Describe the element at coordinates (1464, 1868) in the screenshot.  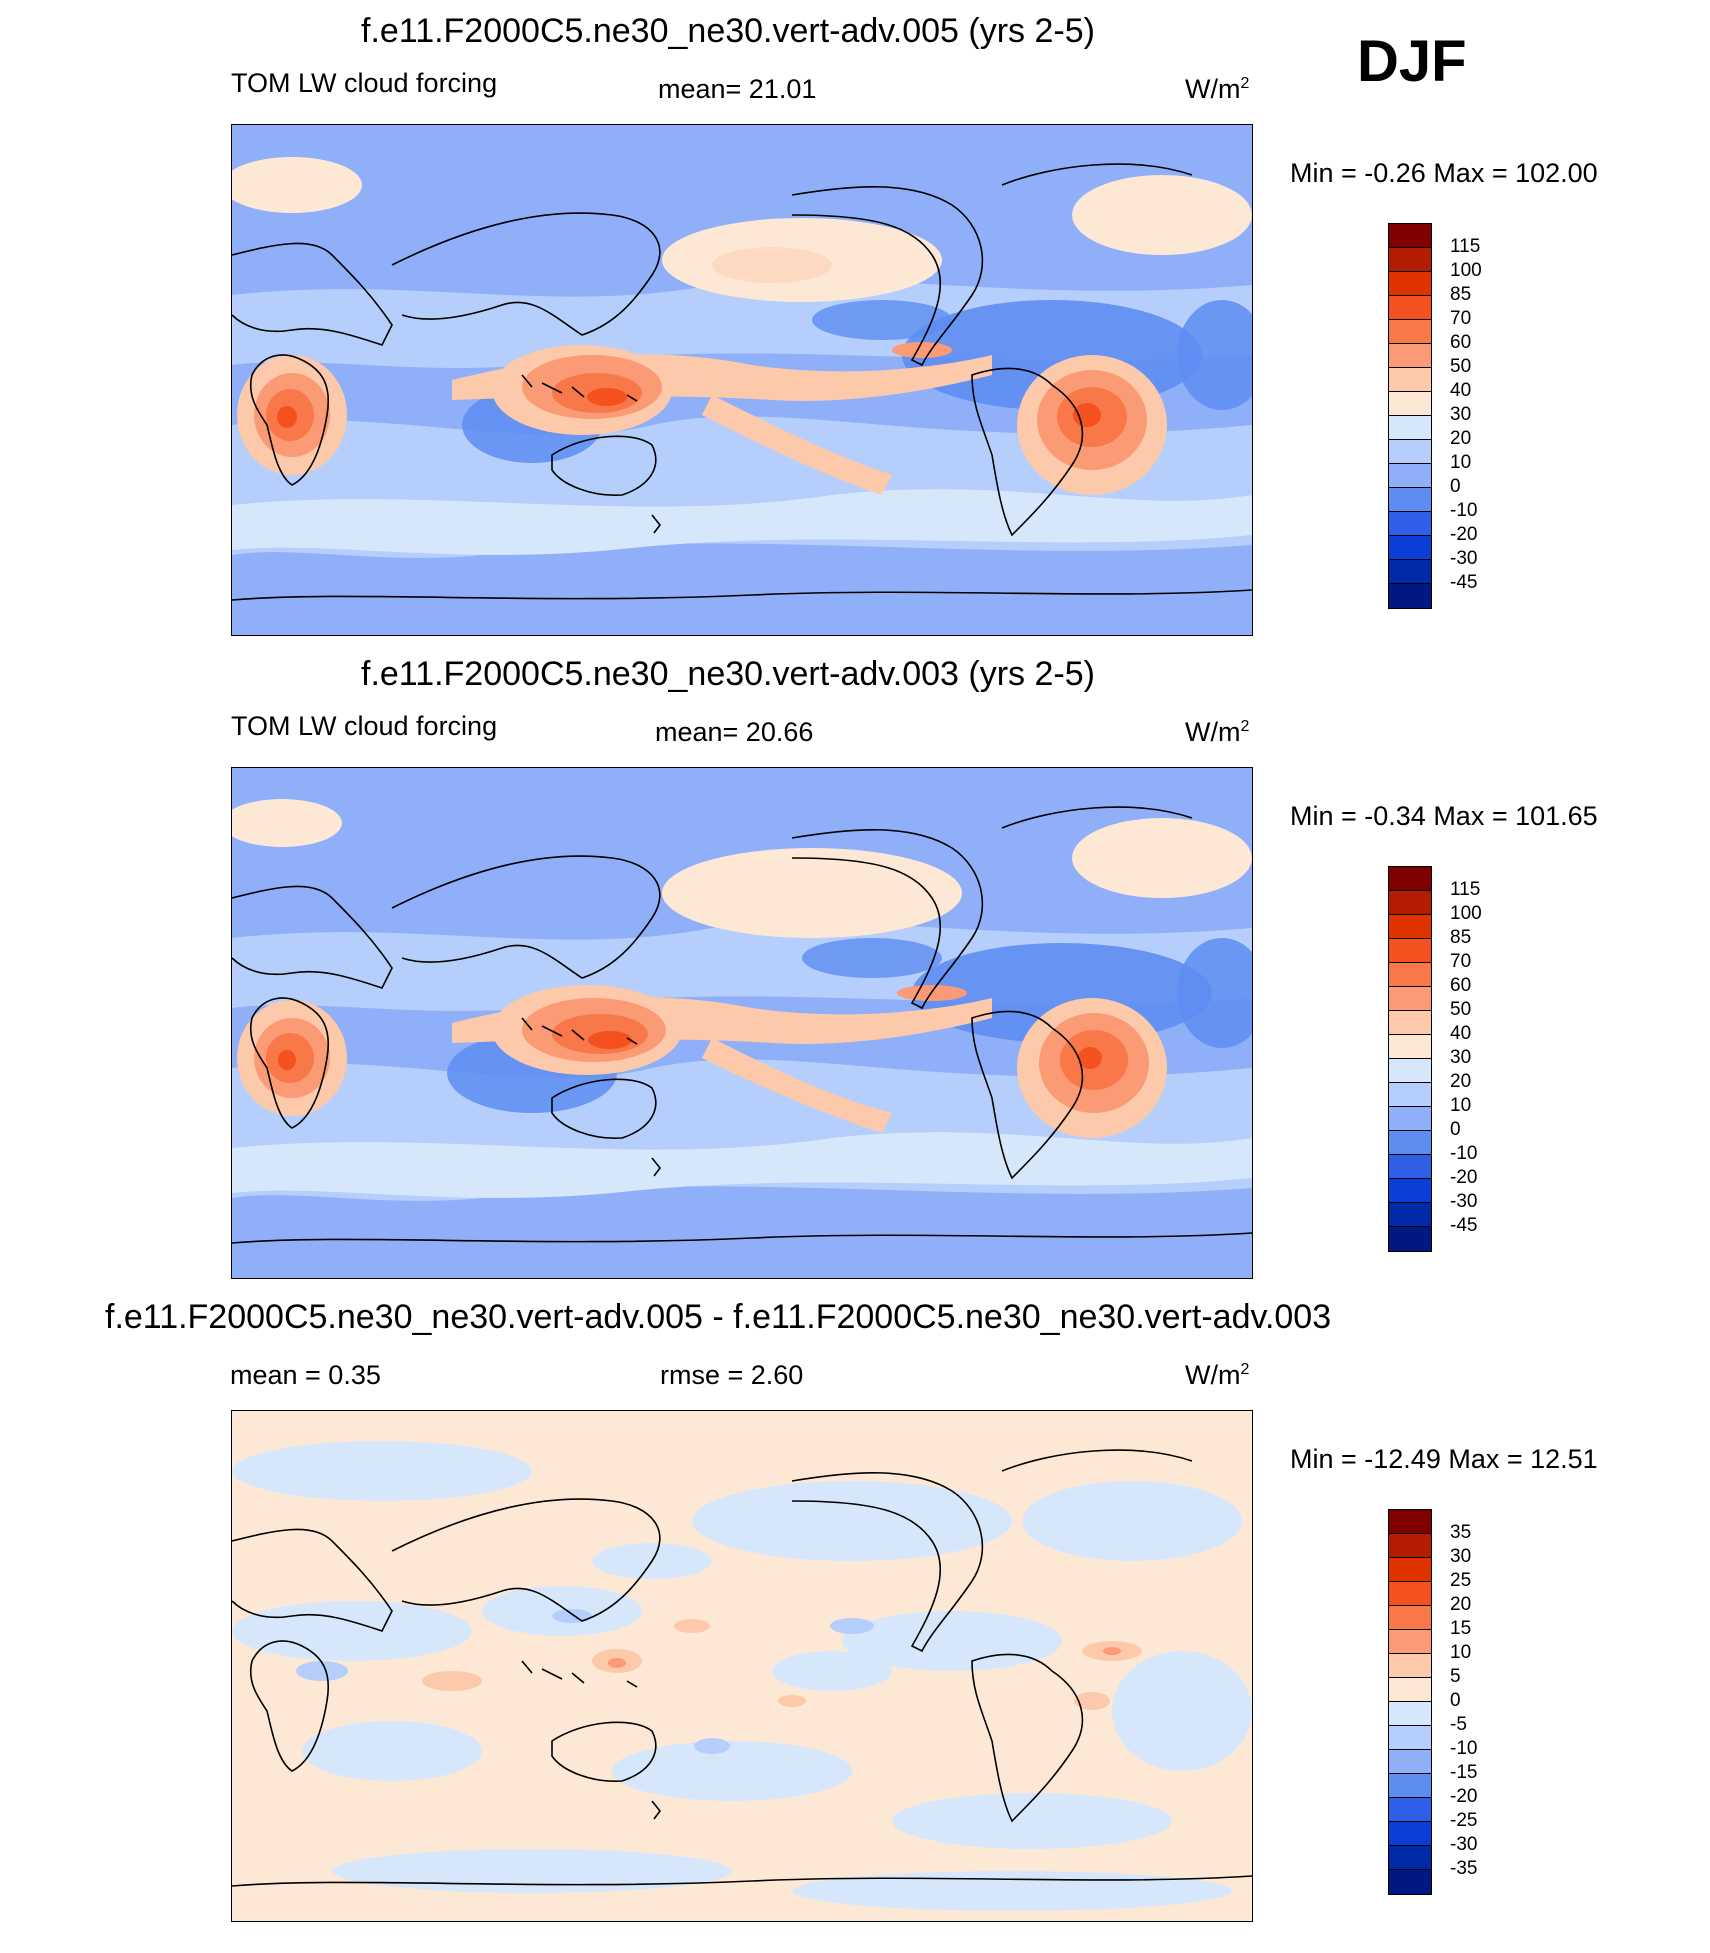
I see `panel-3-colorbar-tick-label: -35` at that location.